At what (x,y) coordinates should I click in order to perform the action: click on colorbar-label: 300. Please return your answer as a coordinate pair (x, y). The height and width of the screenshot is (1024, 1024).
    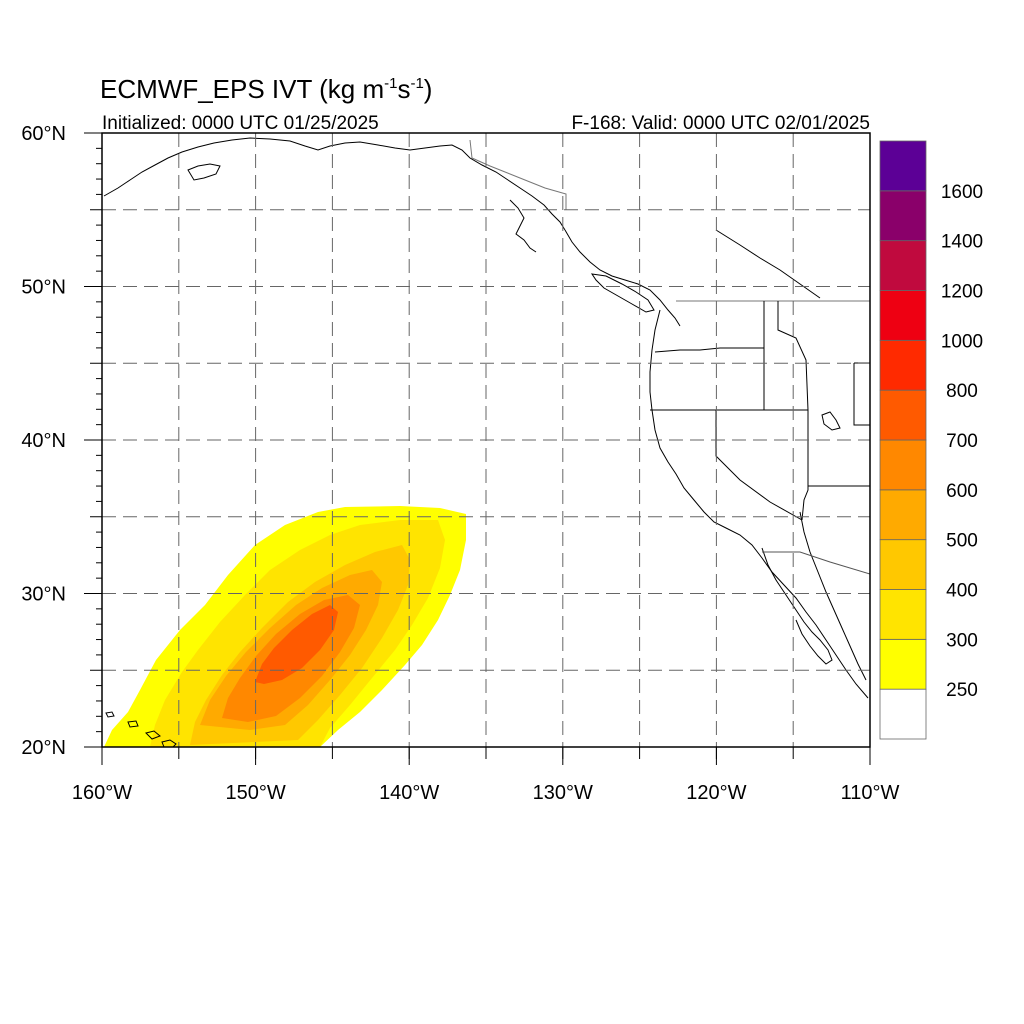
    Looking at the image, I should click on (962, 640).